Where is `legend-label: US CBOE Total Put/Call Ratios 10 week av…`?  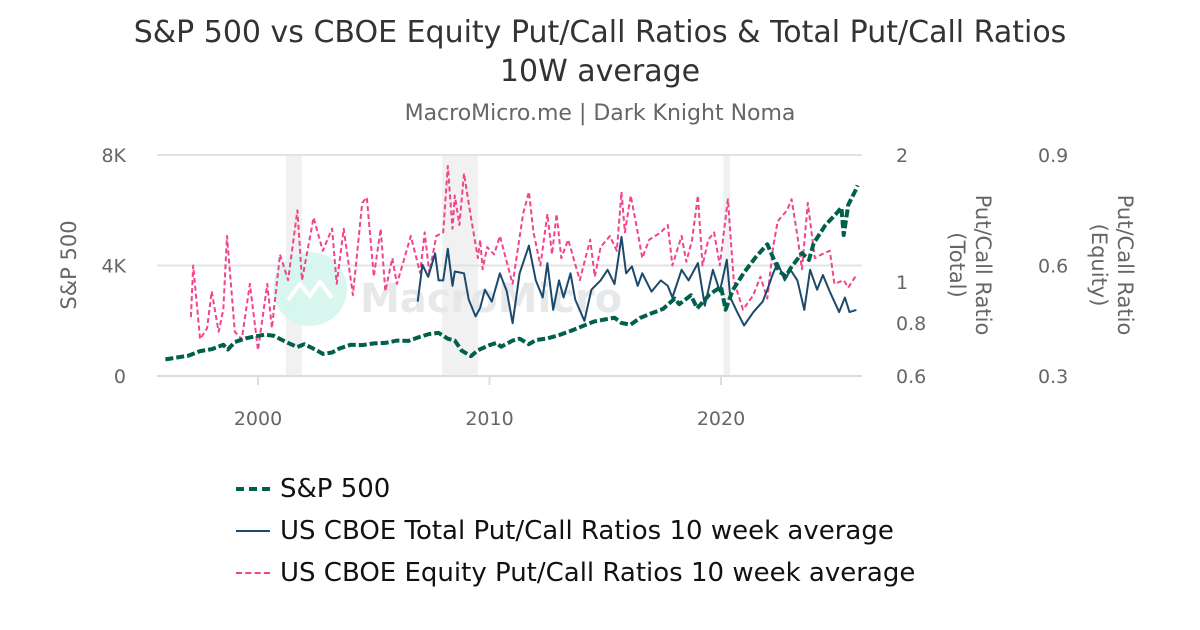
legend-label: US CBOE Total Put/Call Ratios 10 week av… is located at coordinates (587, 531).